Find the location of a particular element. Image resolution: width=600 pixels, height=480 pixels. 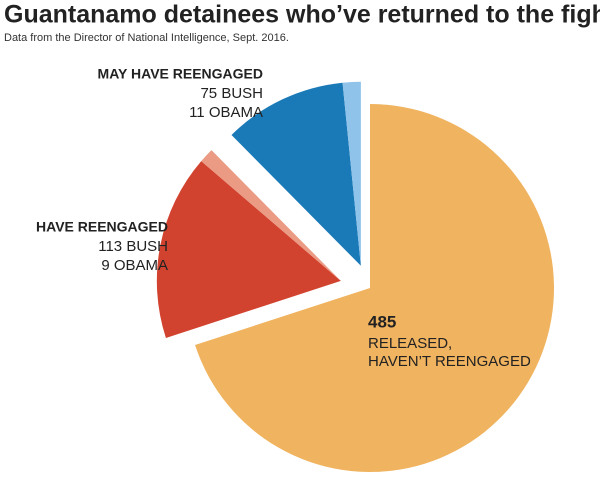

value-label: 9 OBAMA is located at coordinates (134, 265).